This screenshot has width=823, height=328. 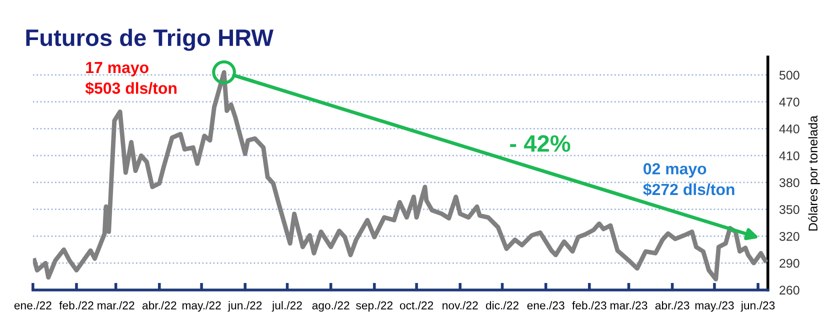 What do you see at coordinates (789, 102) in the screenshot?
I see `y-tick-label: 470` at bounding box center [789, 102].